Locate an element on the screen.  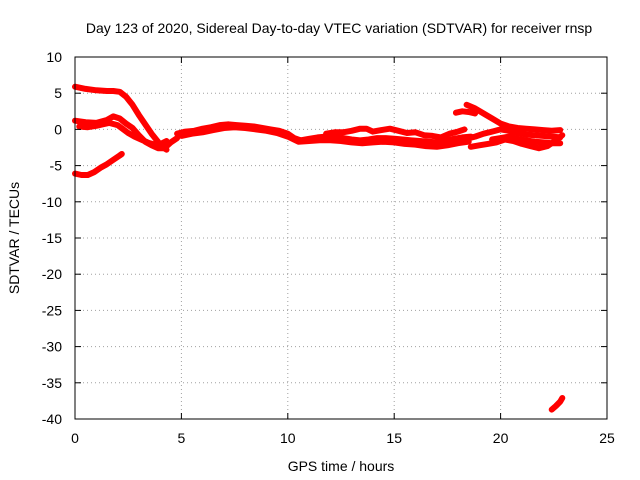
series-late-high-arc is located at coordinates (465, 112).